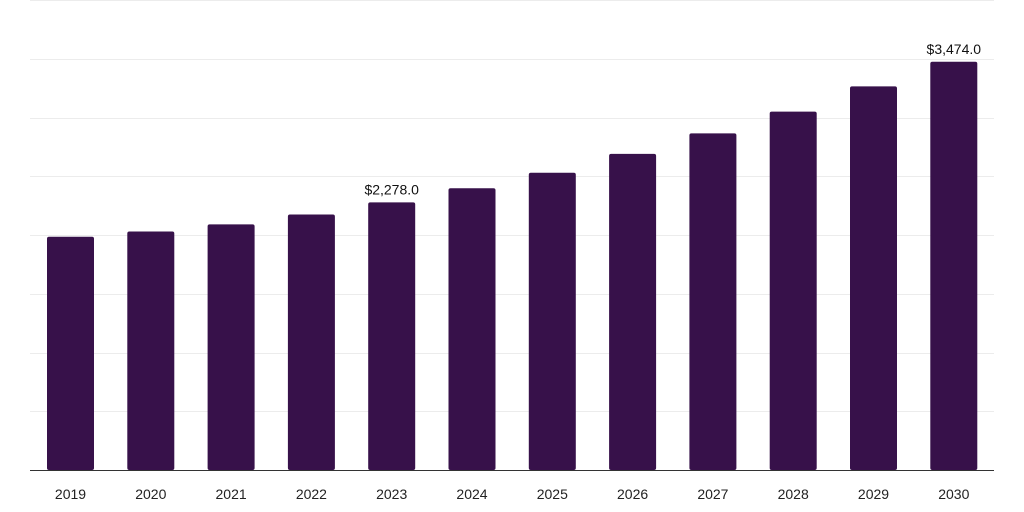  Describe the element at coordinates (954, 49) in the screenshot. I see `data-label: $3,474.0` at that location.